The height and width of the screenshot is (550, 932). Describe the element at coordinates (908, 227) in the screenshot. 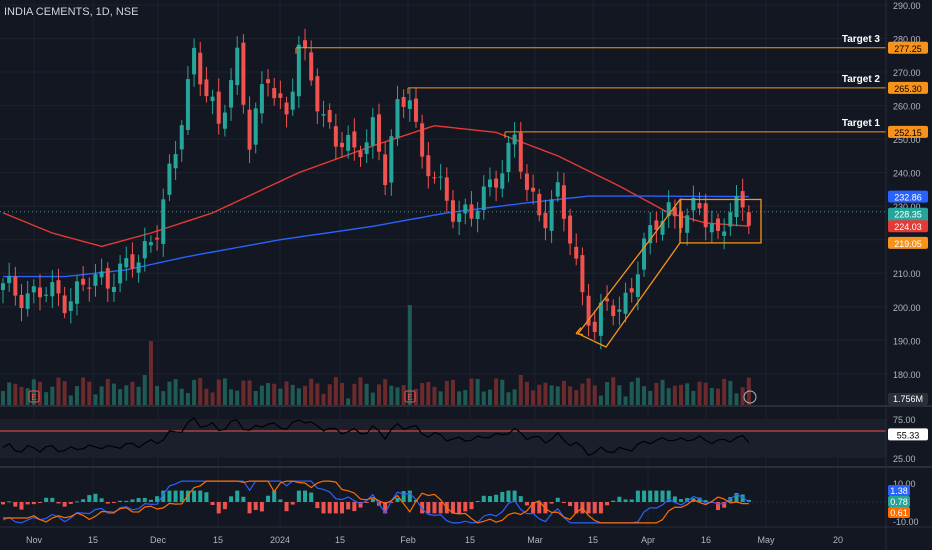

I see `price-badge-text: 224.03` at that location.